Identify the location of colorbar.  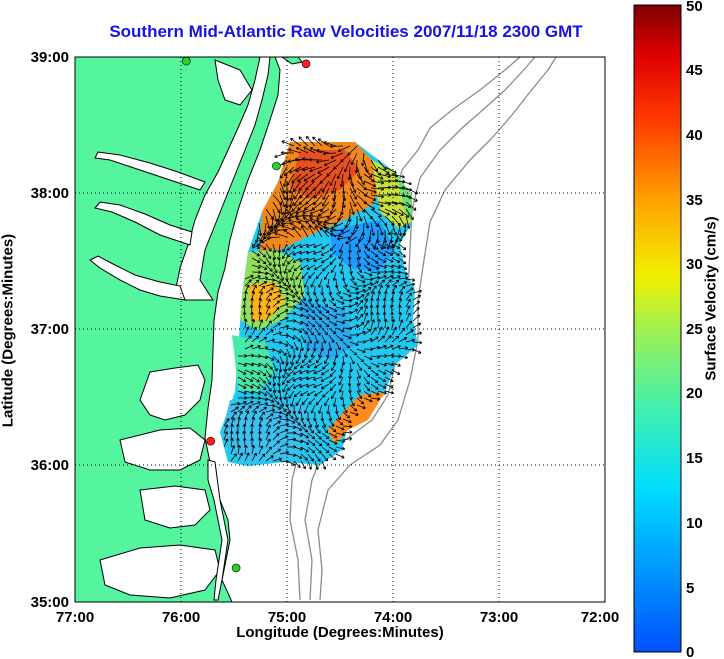
(657, 328).